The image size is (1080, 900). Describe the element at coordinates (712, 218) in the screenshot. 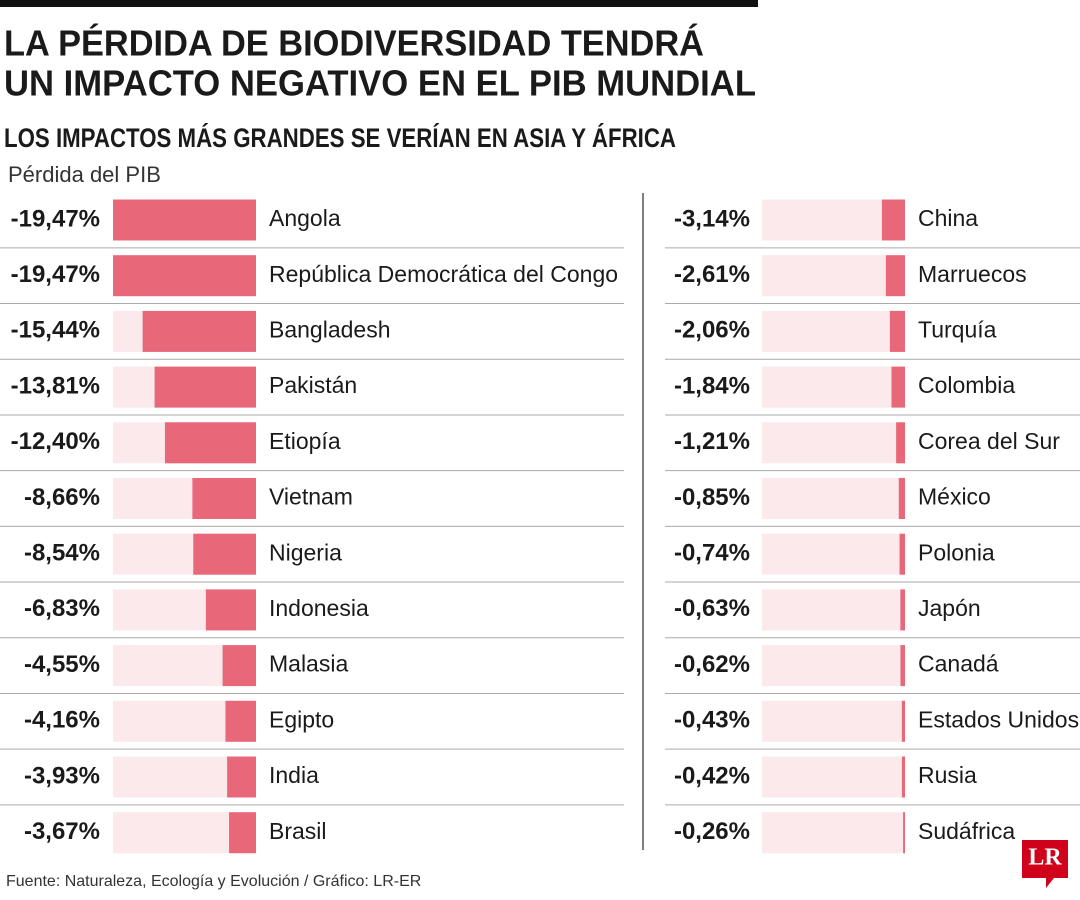

I see `value-label: -3,14%` at that location.